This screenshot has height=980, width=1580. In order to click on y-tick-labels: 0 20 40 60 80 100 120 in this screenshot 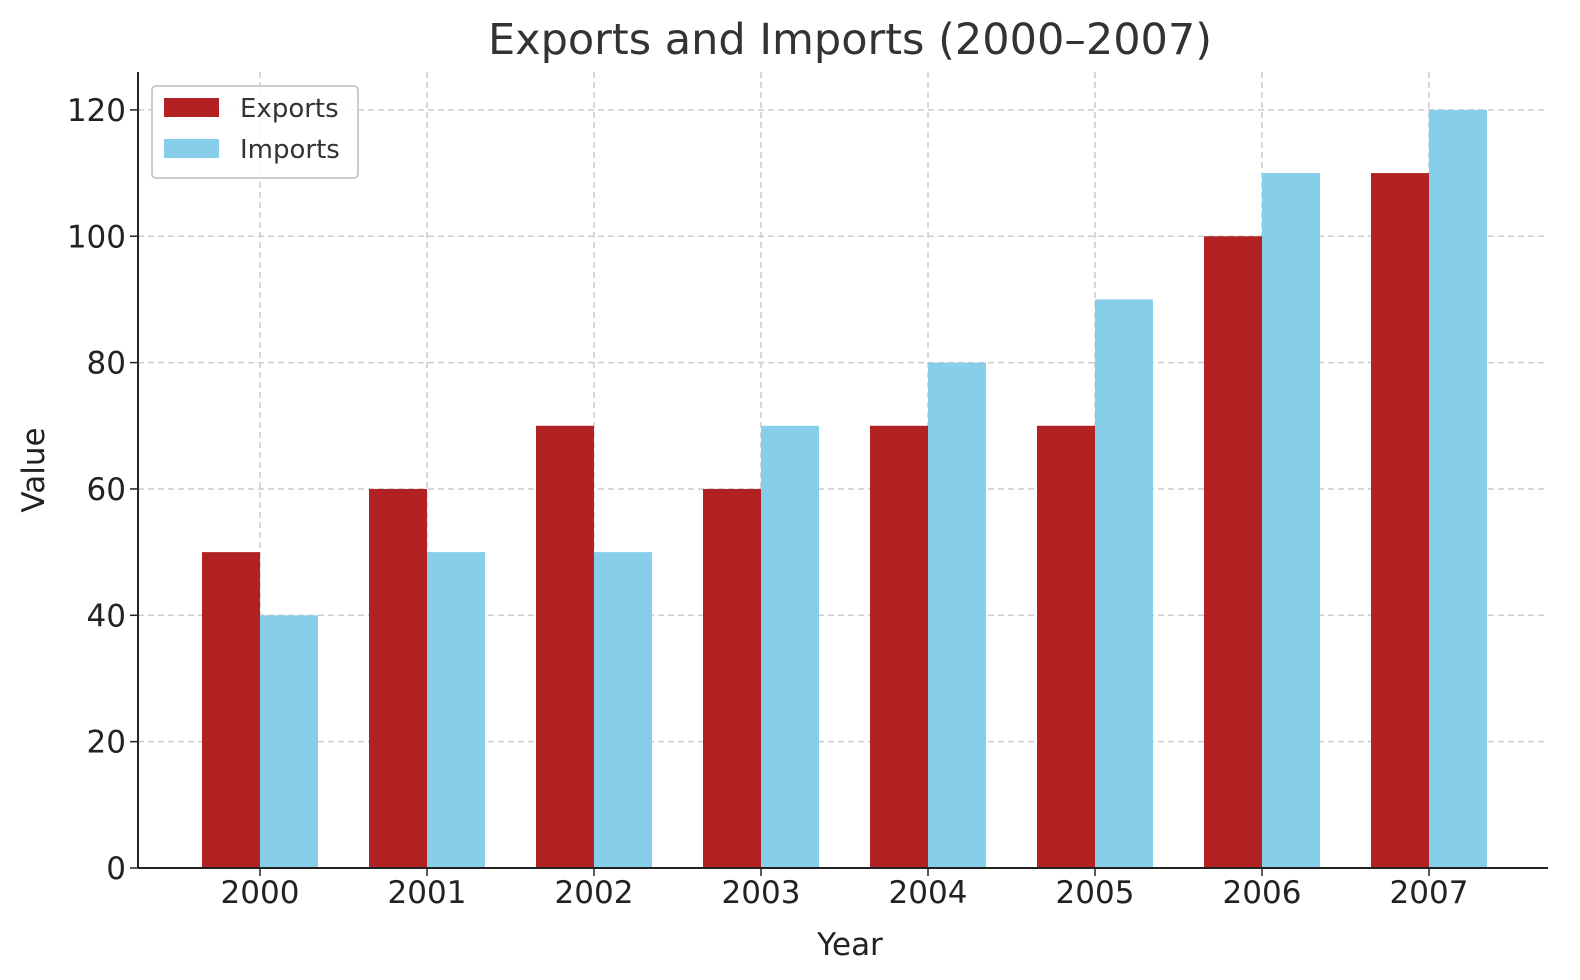, I will do `click(96, 490)`.